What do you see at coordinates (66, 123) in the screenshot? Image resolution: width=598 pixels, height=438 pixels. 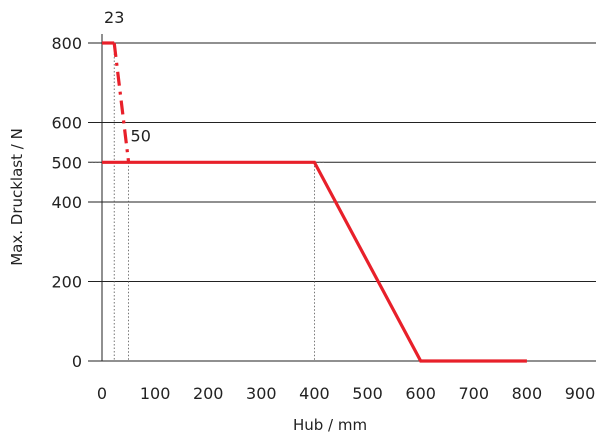 I see `y-tick-label-600: 600` at bounding box center [66, 123].